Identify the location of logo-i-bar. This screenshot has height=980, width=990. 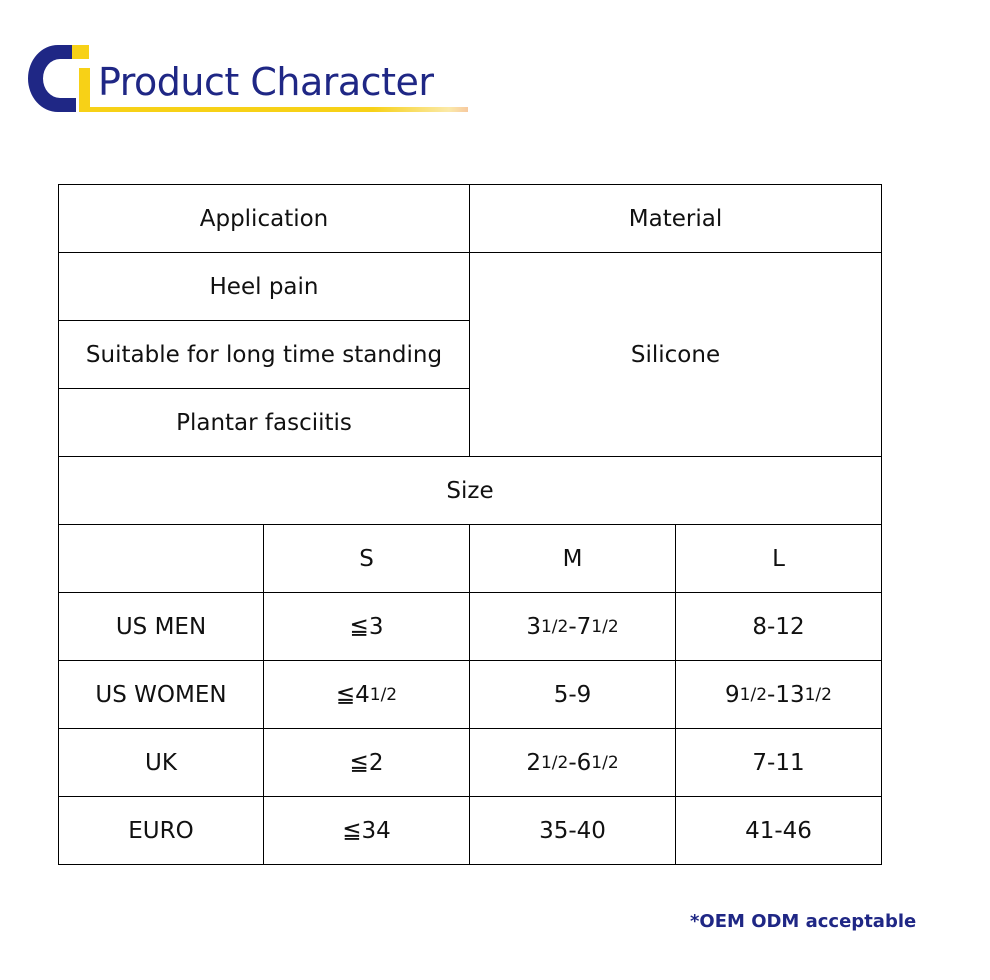
(84, 90).